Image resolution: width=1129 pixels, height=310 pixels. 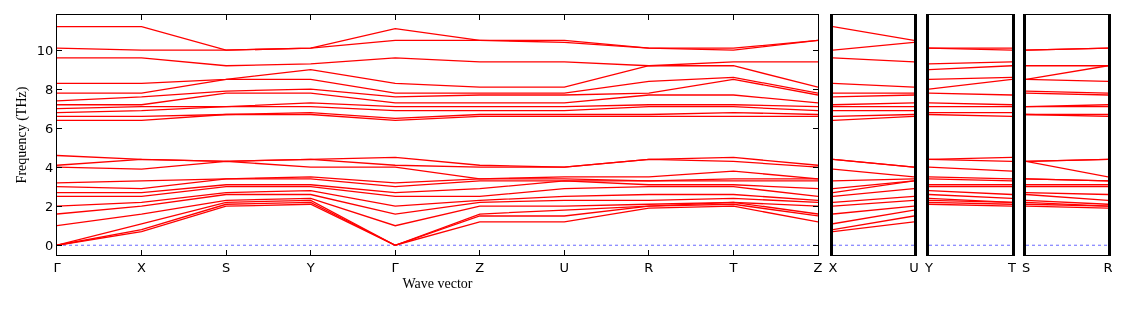 What do you see at coordinates (49, 245) in the screenshot?
I see `y-tick-label: 0` at bounding box center [49, 245].